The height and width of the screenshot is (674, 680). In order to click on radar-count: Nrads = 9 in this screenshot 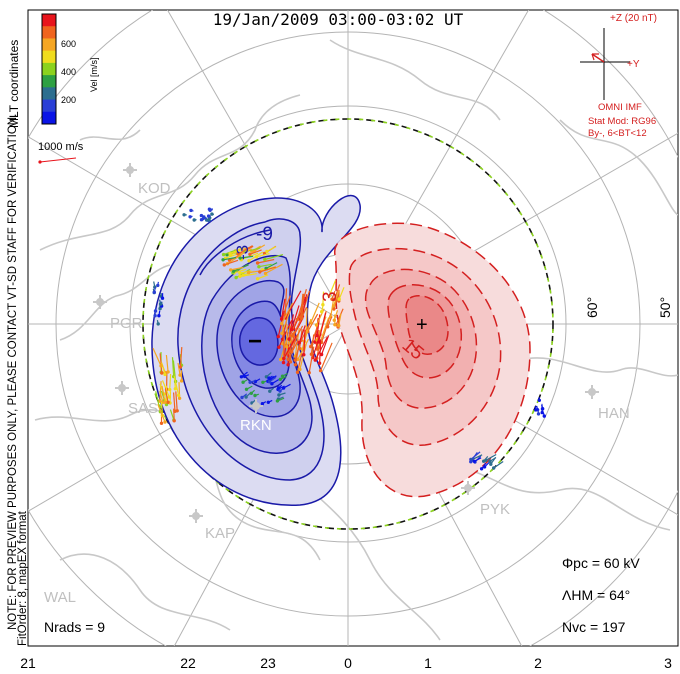, I will do `click(74, 627)`.